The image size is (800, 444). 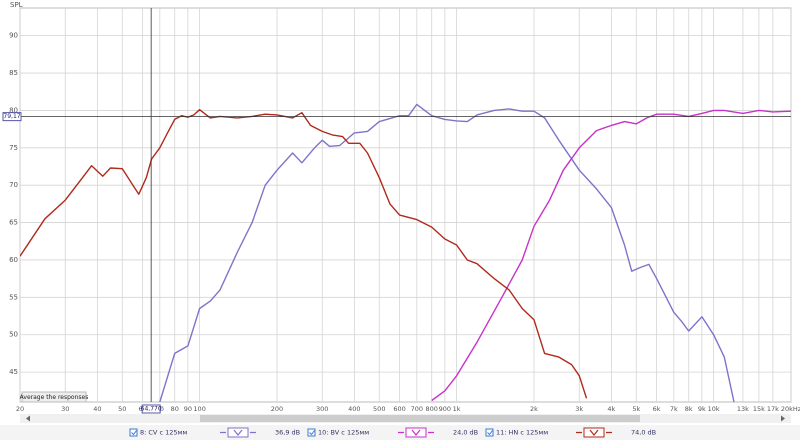 I want to click on average-button-label: Average the responses, so click(x=54, y=397).